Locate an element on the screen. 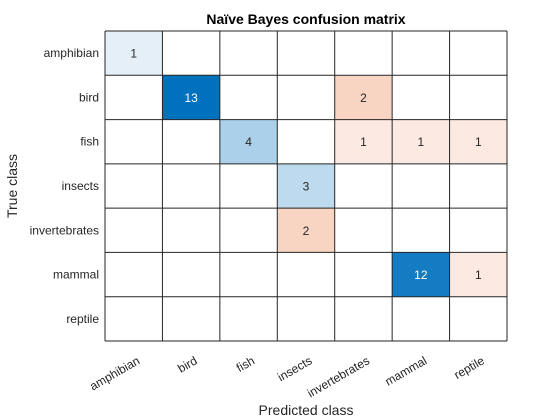 The width and height of the screenshot is (560, 420). cell-amphibian-amphibian is located at coordinates (134, 53).